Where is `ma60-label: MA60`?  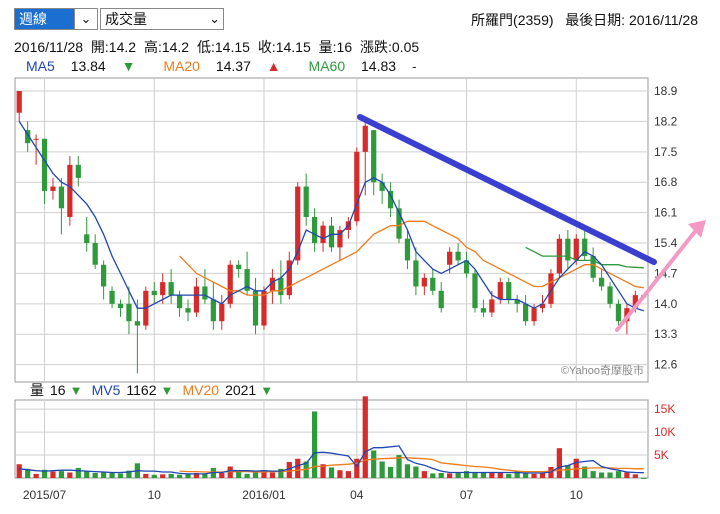
ma60-label: MA60 is located at coordinates (327, 66).